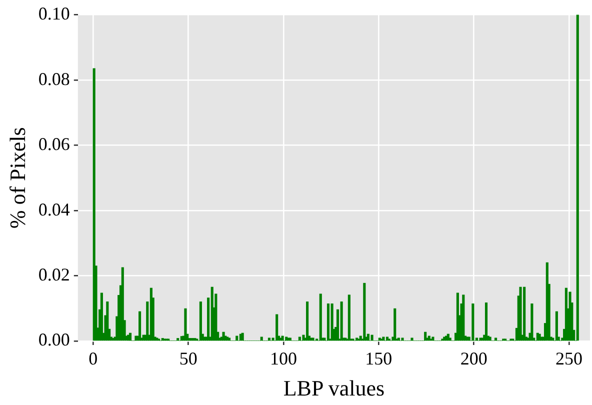 The image size is (592, 405). What do you see at coordinates (54, 209) in the screenshot?
I see `y-tick-label: 0.04` at bounding box center [54, 209].